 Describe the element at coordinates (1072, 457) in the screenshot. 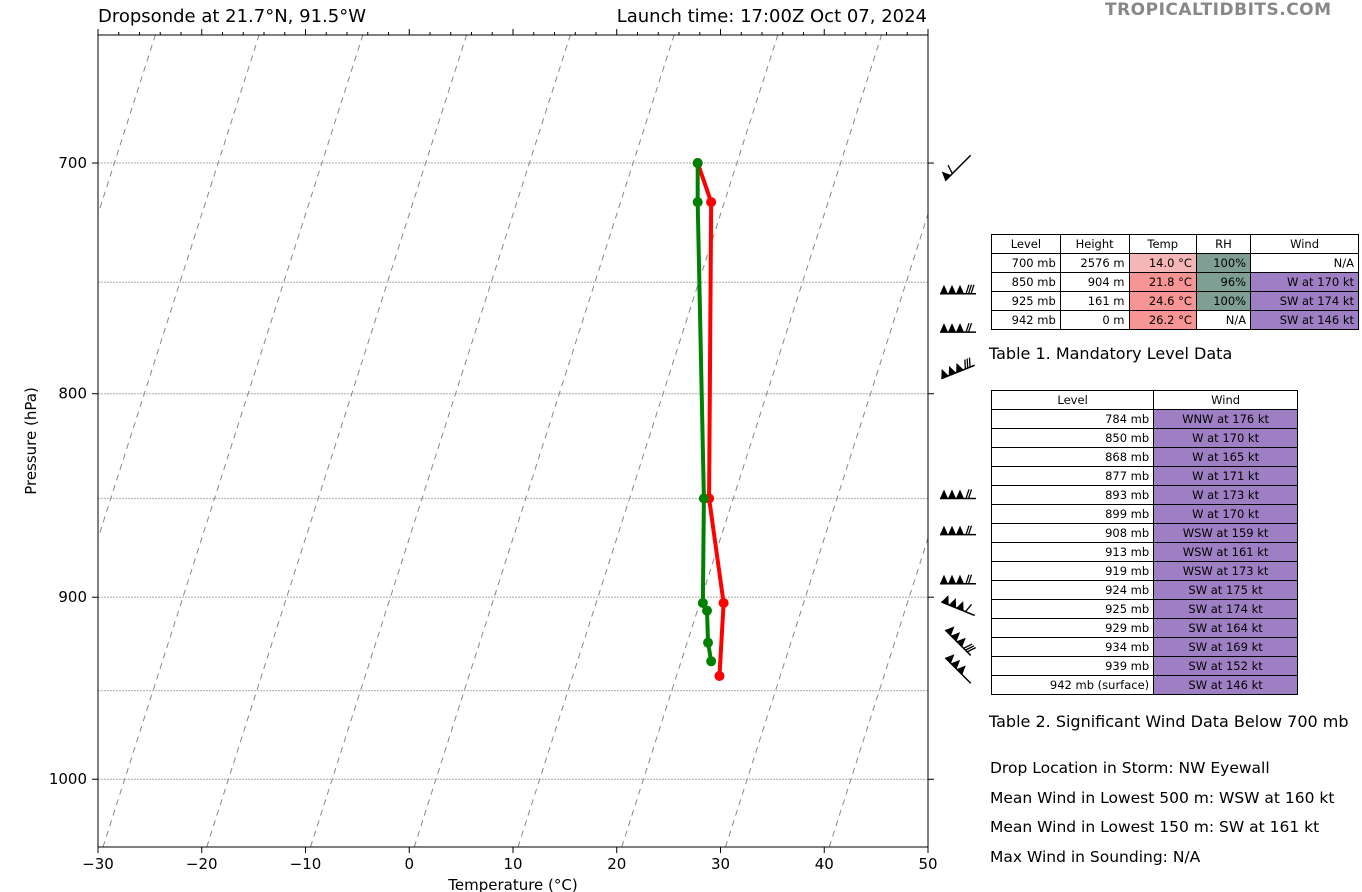

I see `table-cell: 868 mb` at that location.